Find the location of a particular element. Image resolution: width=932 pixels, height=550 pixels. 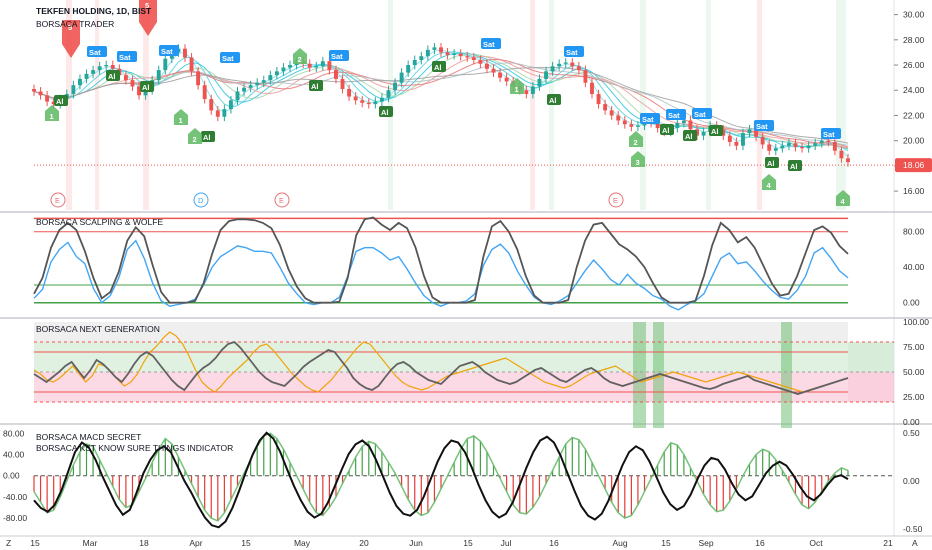

x-tick-label: Jul is located at coordinates (506, 543).